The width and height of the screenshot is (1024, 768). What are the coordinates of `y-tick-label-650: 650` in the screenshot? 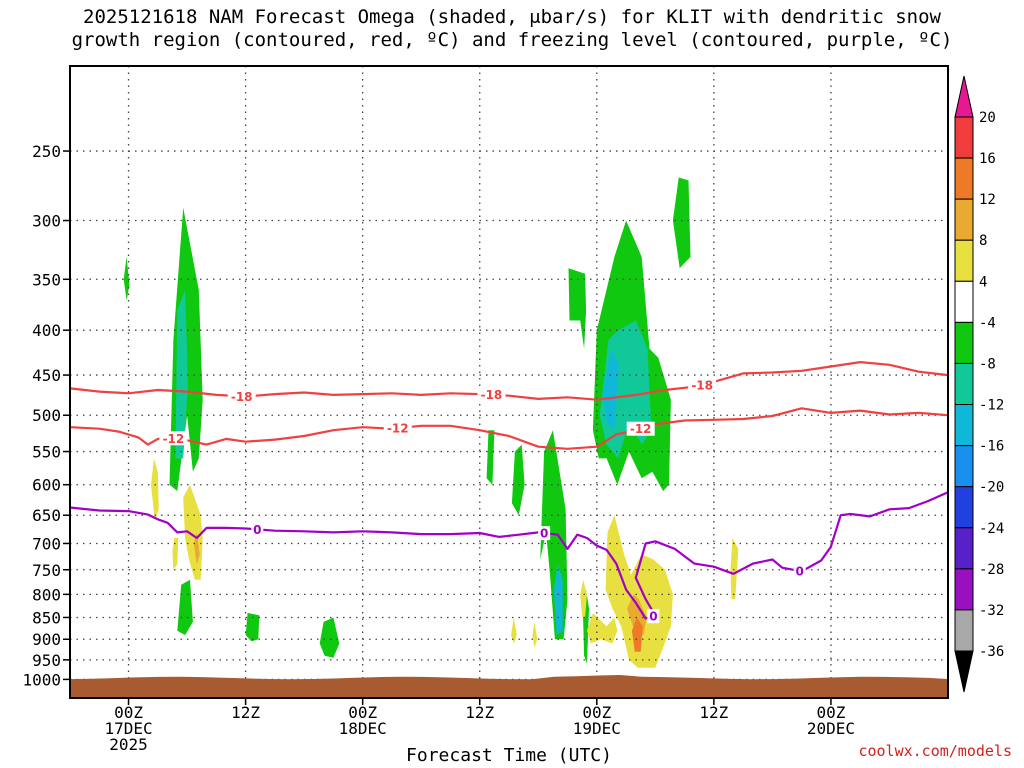 It's located at (46, 515).